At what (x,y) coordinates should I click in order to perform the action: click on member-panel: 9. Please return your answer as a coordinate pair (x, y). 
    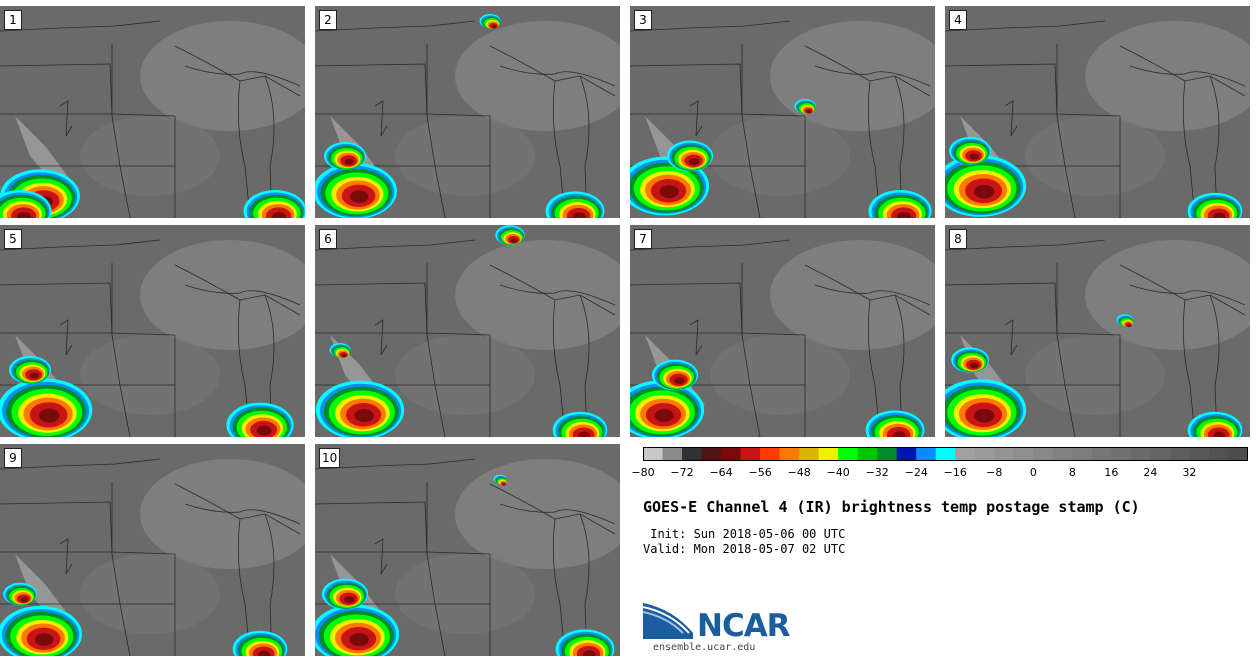
    Looking at the image, I should click on (152, 550).